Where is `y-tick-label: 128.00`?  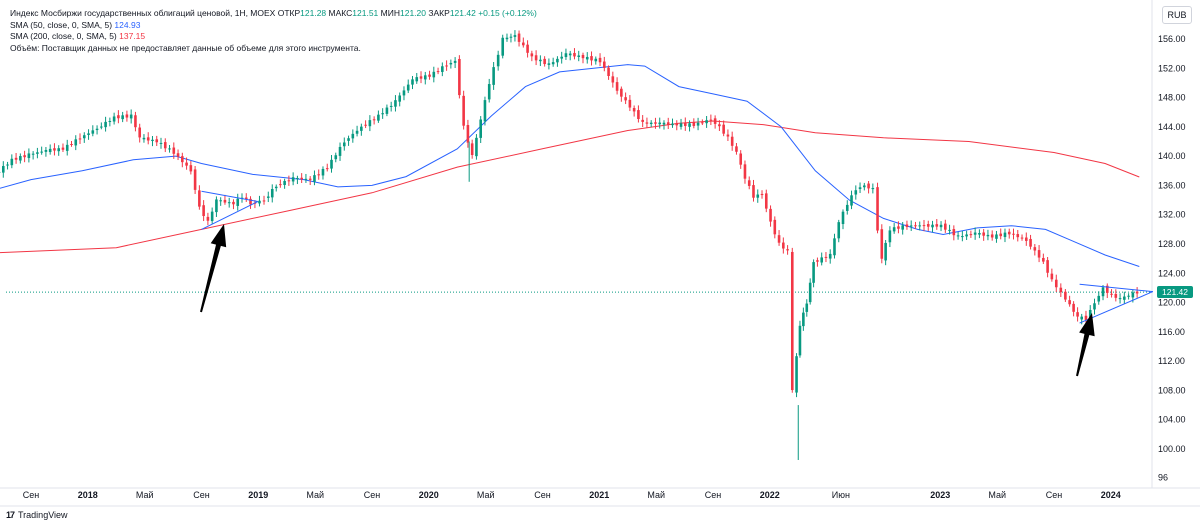
y-tick-label: 128.00 is located at coordinates (1172, 244).